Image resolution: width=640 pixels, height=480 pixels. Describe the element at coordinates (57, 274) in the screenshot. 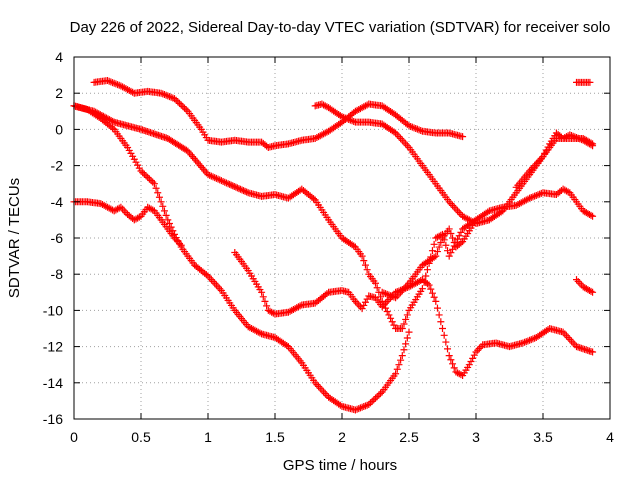

I see `y-tick-label: -8` at that location.